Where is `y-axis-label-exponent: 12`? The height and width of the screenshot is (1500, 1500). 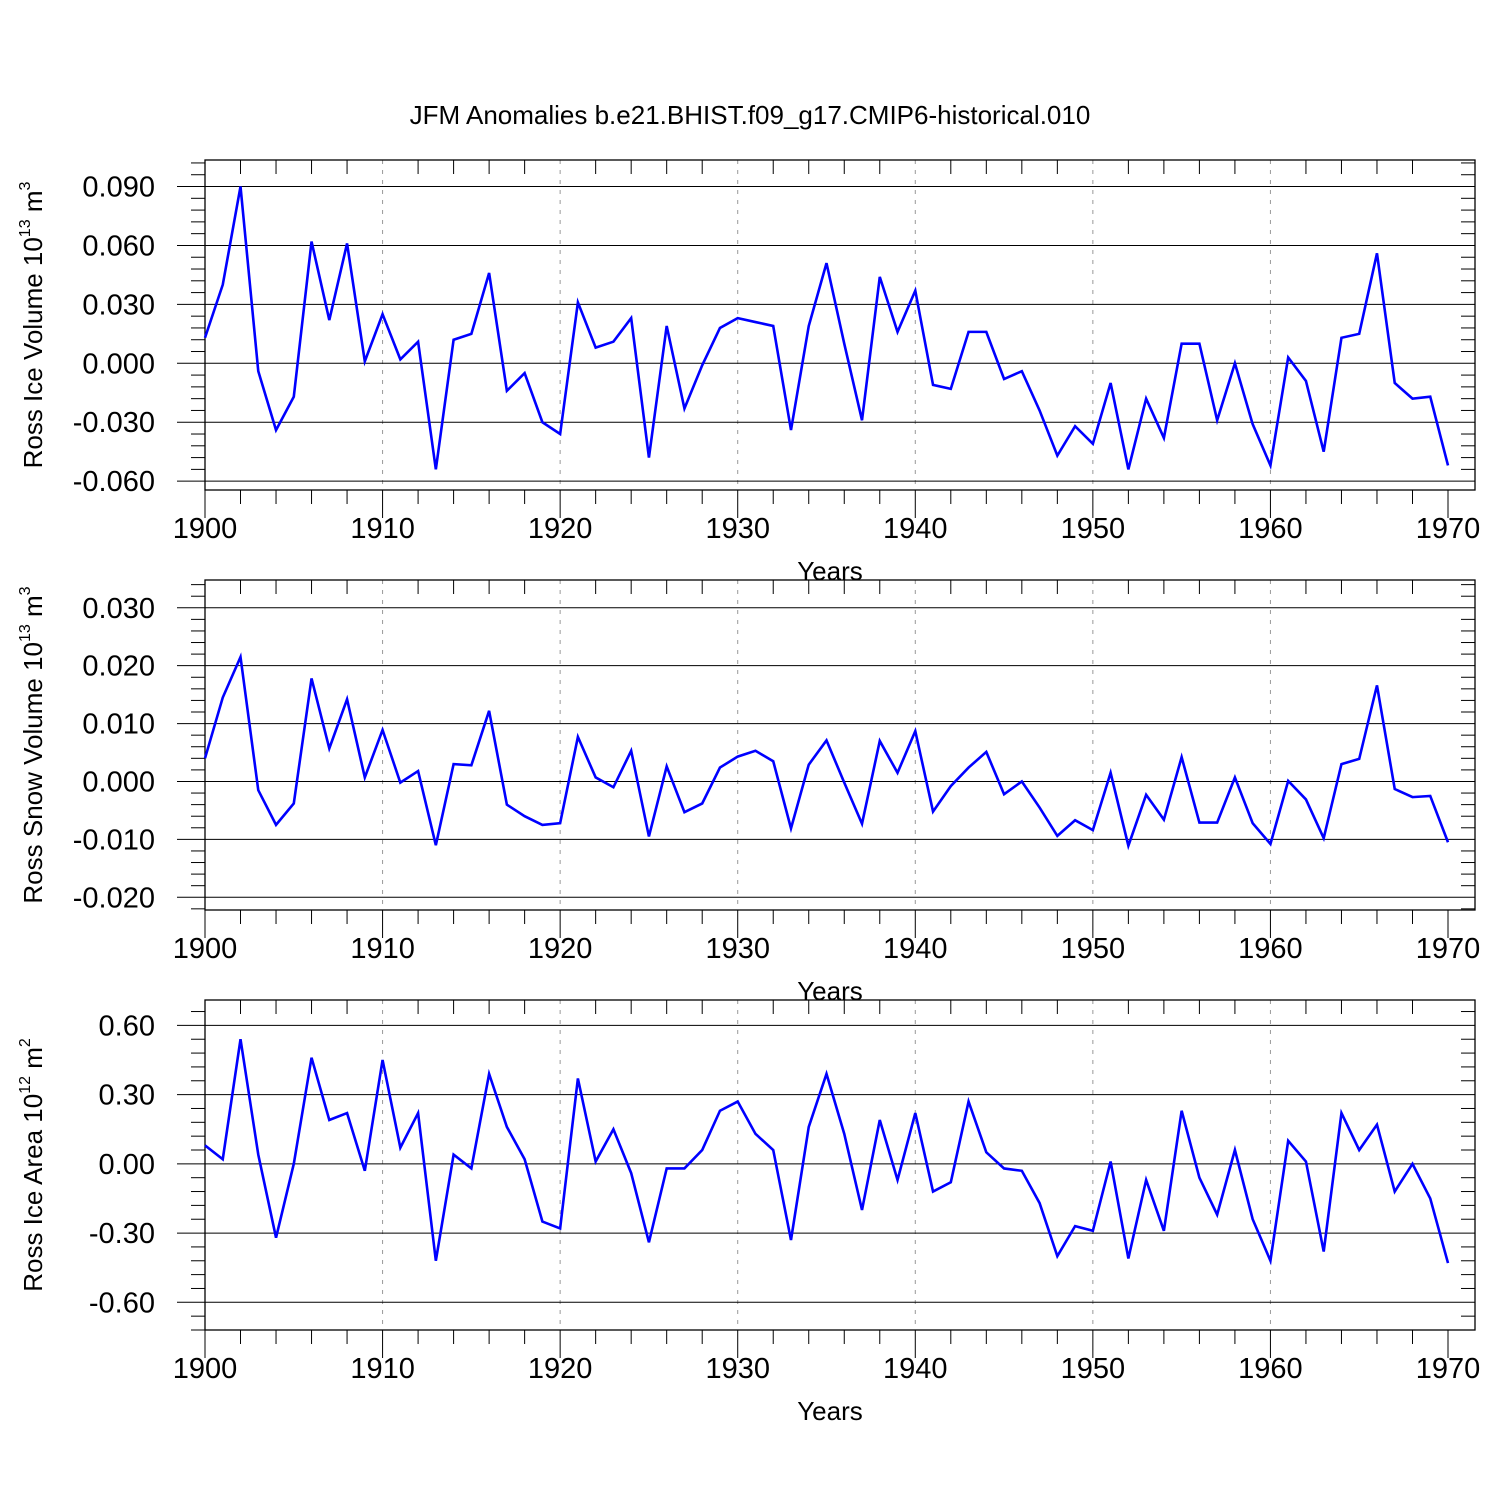
y-axis-label-exponent: 12 is located at coordinates (25, 1085).